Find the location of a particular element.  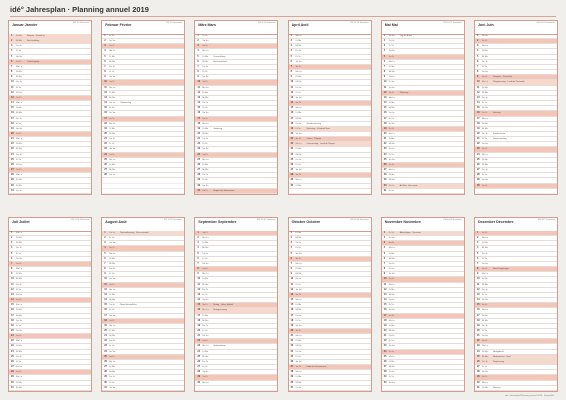

day-row: 29 Fr Ve is located at coordinates (422, 378).